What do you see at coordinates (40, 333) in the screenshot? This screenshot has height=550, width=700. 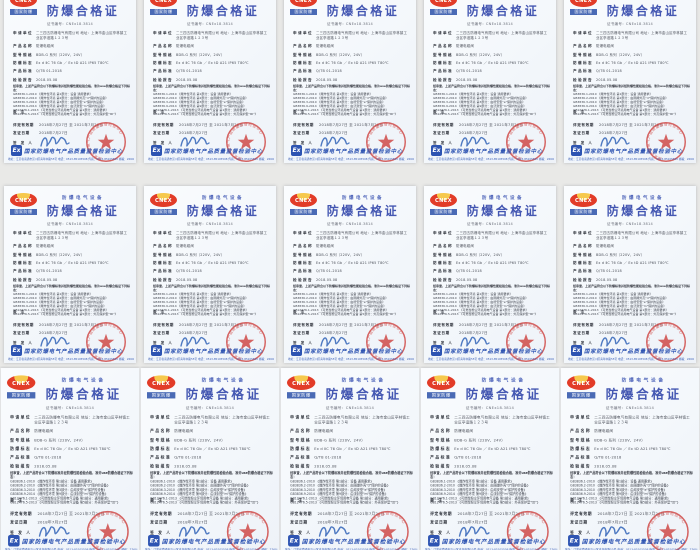 I see `issue-date-row: 发证日期 2018年7月27日` at bounding box center [40, 333].